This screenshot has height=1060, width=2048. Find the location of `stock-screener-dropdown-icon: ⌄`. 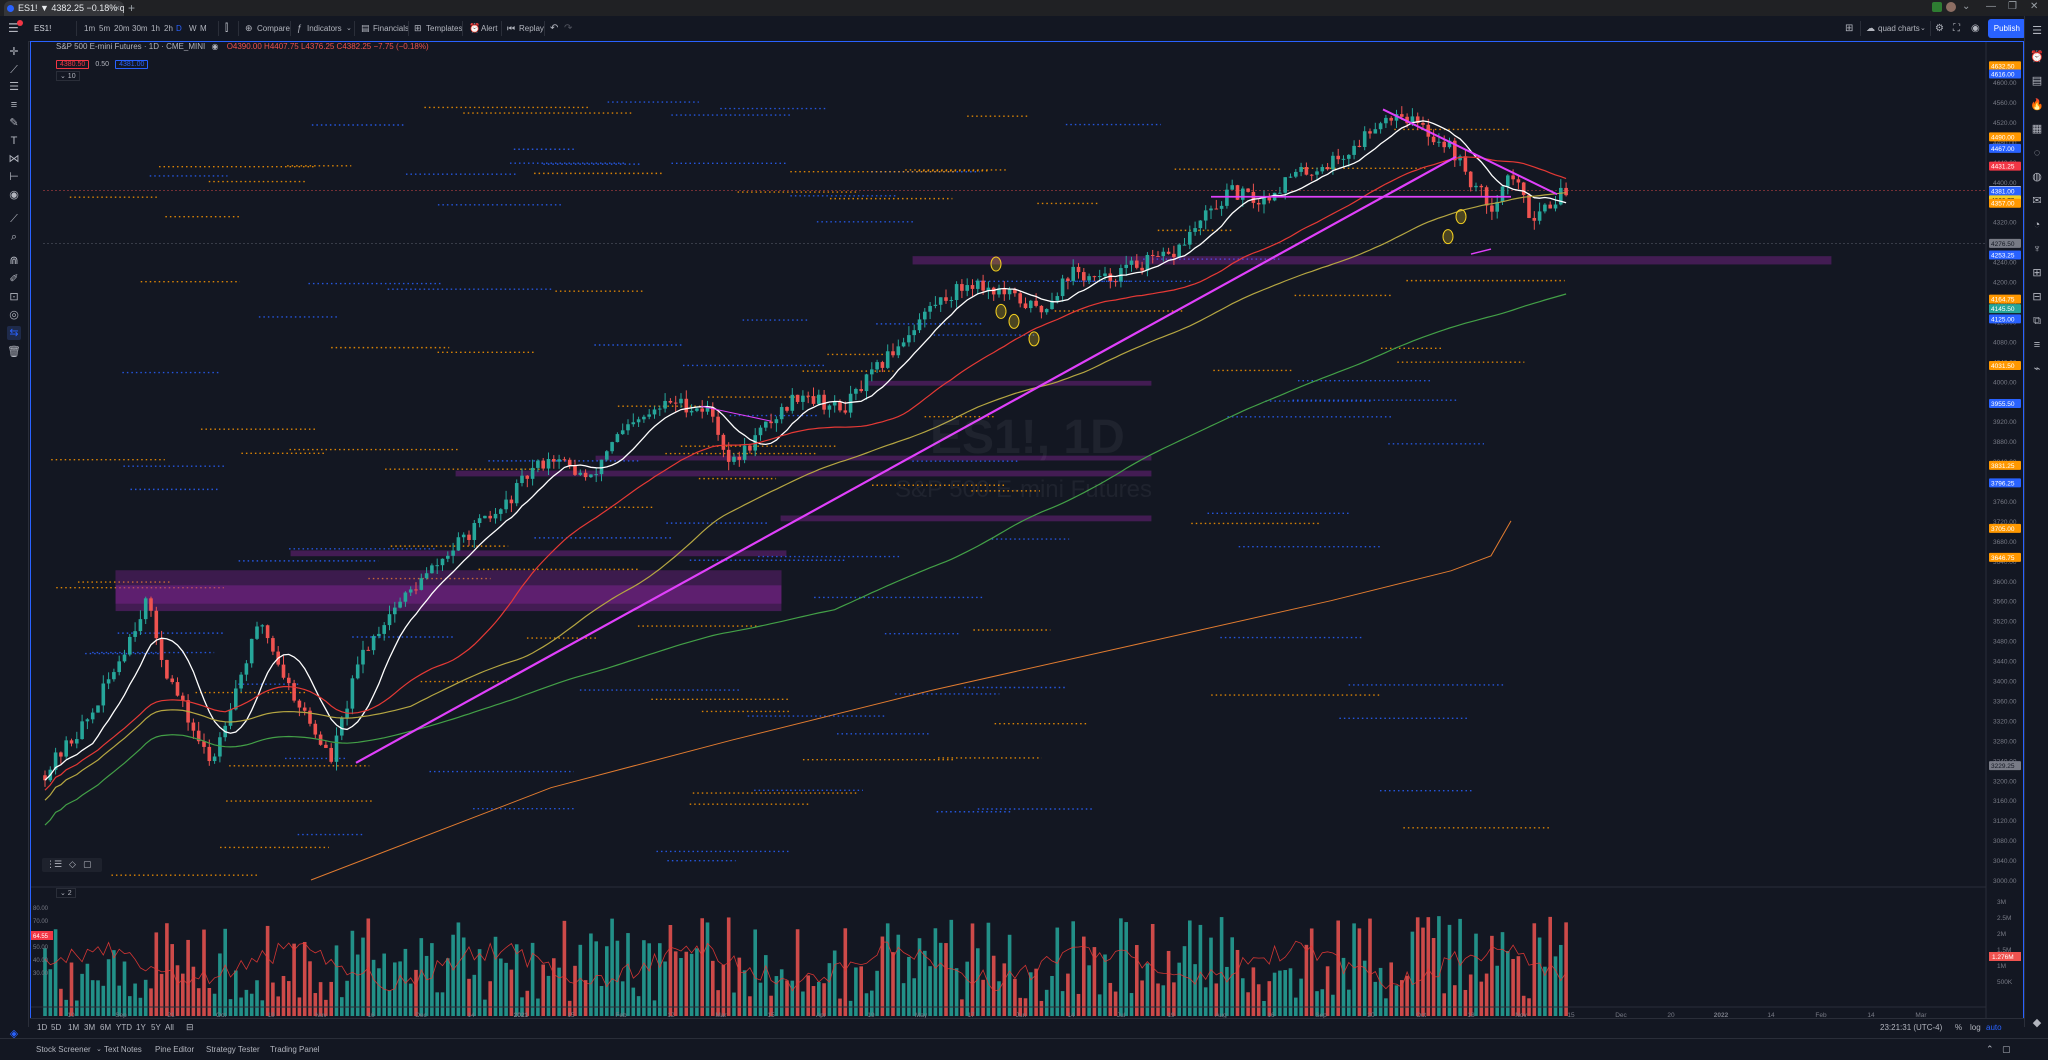

stock-screener-dropdown-icon: ⌄ is located at coordinates (99, 1049).